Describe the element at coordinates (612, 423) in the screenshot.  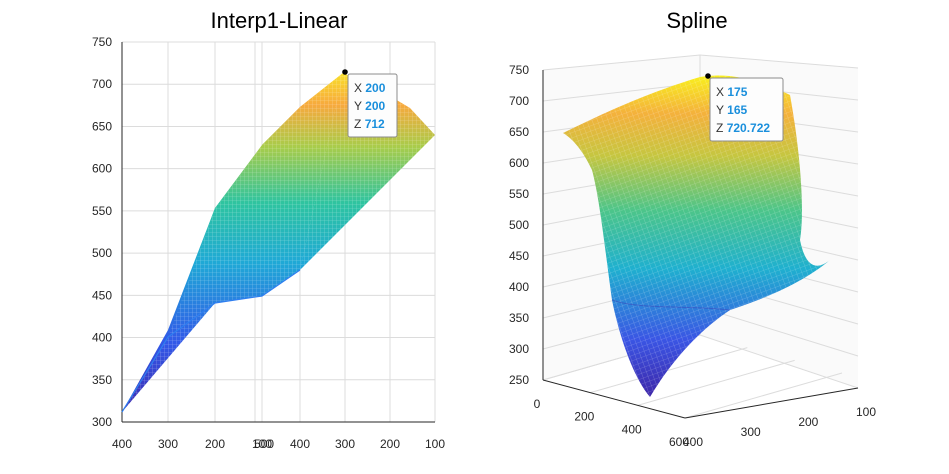
I see `x-tick-labels: 0 200 400 600` at that location.